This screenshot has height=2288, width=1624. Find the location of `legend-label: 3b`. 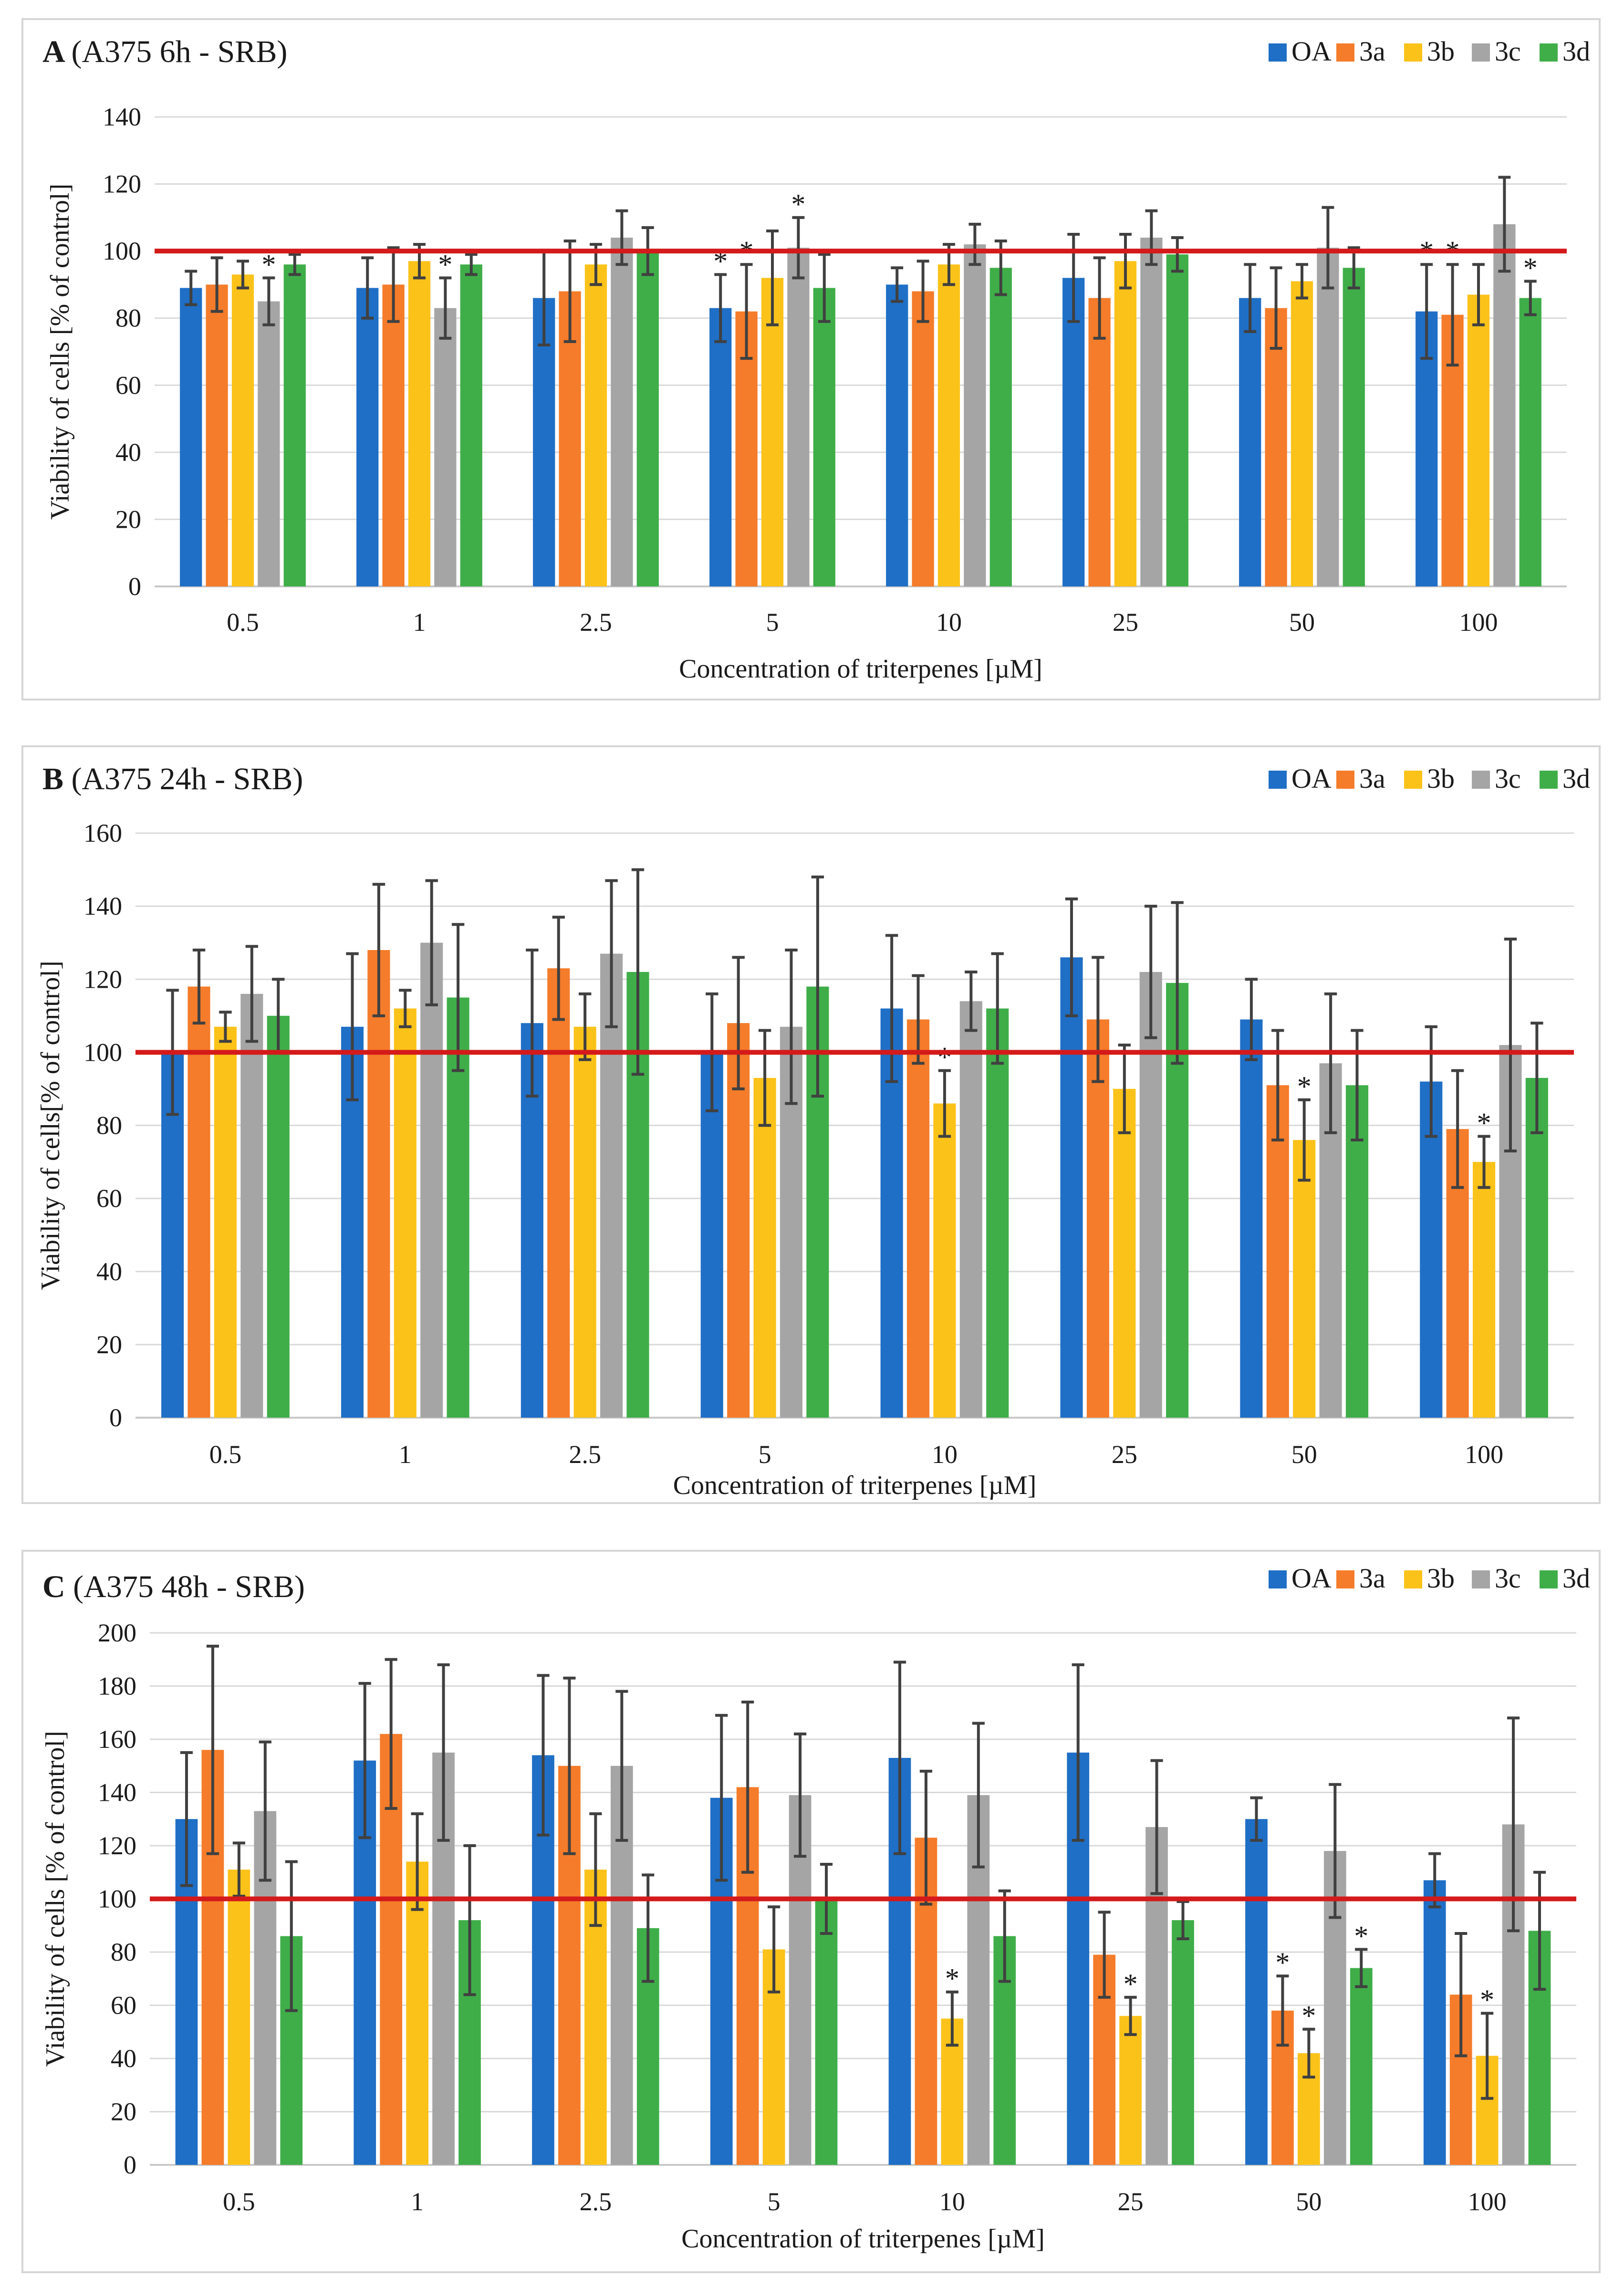

legend-label: 3b is located at coordinates (1441, 1578).